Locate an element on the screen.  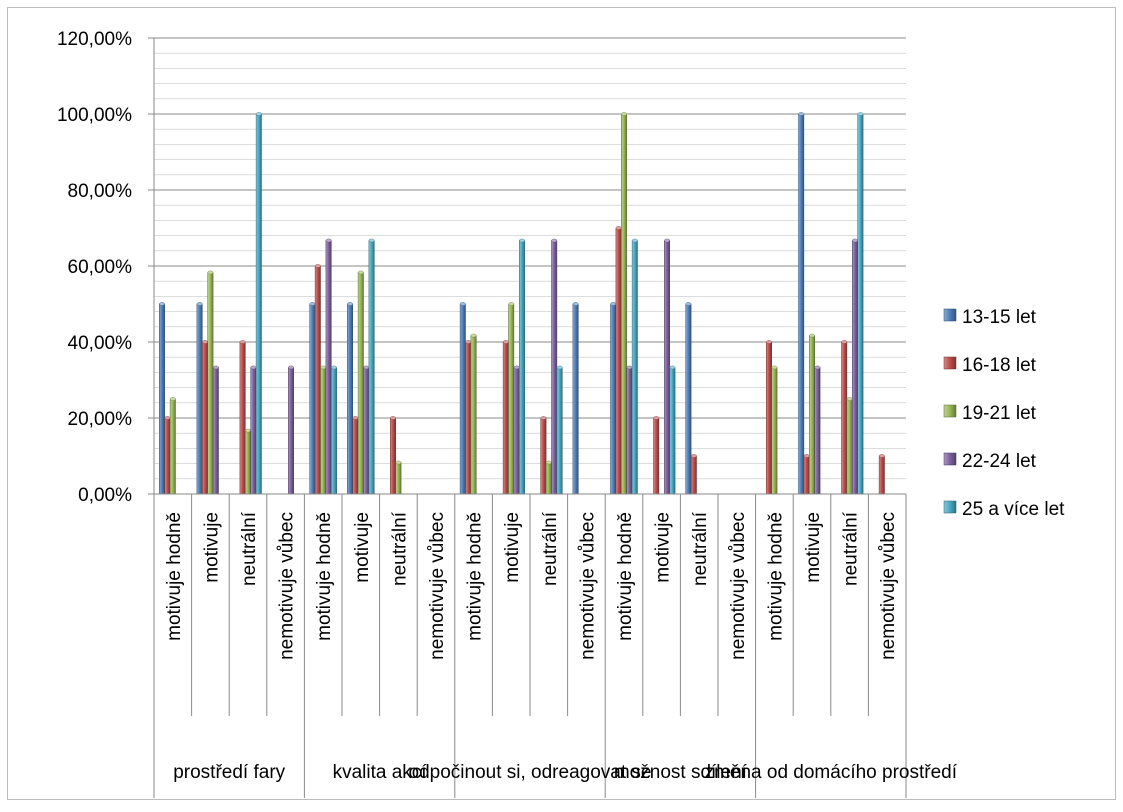
y-tick-label: 40,00% is located at coordinates (100, 343).